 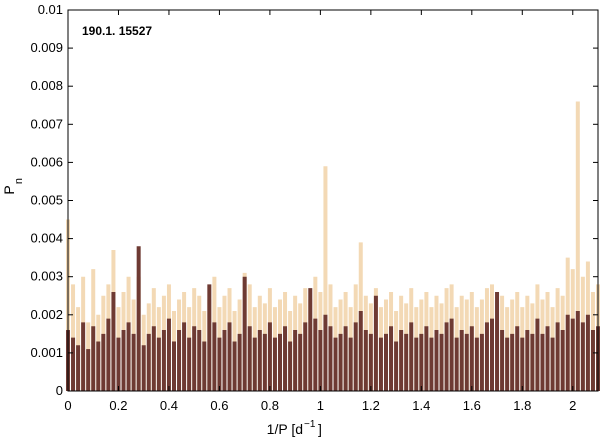 I want to click on x-tick-label: 1.2, so click(x=371, y=405).